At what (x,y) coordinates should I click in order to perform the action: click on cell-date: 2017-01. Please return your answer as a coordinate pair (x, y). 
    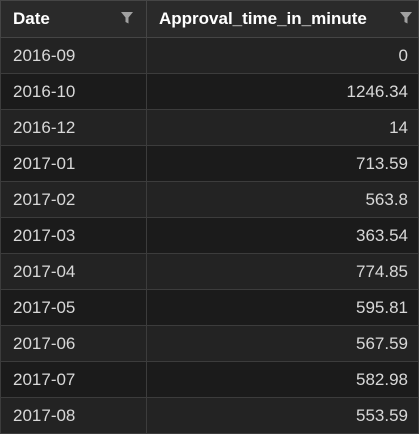
    Looking at the image, I should click on (73, 163).